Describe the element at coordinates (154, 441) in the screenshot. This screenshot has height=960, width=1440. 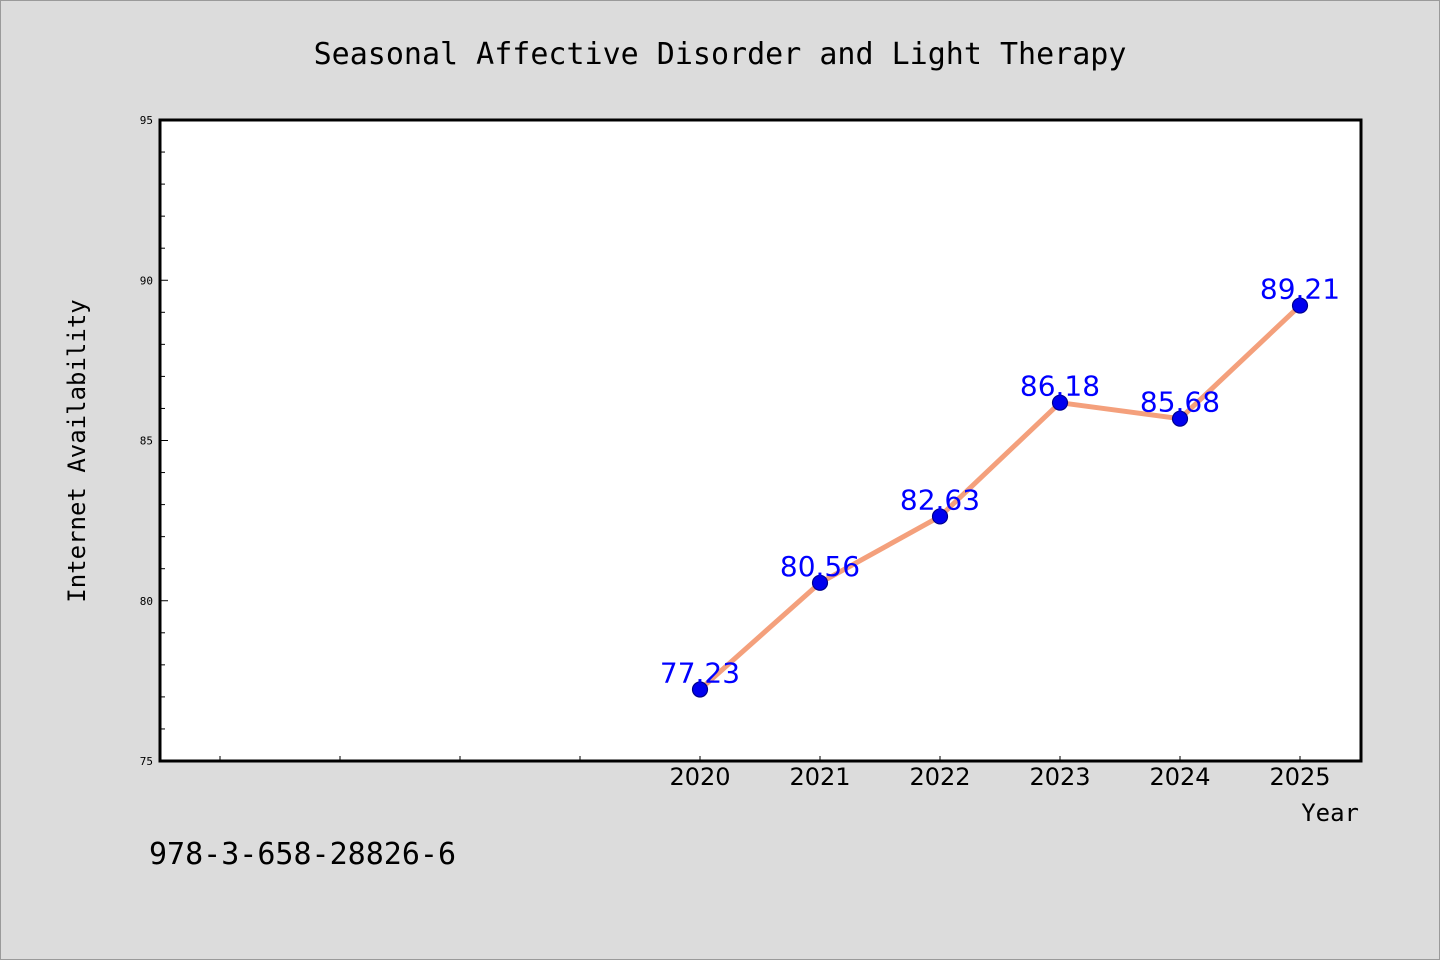
I see `y-axis-ticks: 75 80 85 90 95` at that location.